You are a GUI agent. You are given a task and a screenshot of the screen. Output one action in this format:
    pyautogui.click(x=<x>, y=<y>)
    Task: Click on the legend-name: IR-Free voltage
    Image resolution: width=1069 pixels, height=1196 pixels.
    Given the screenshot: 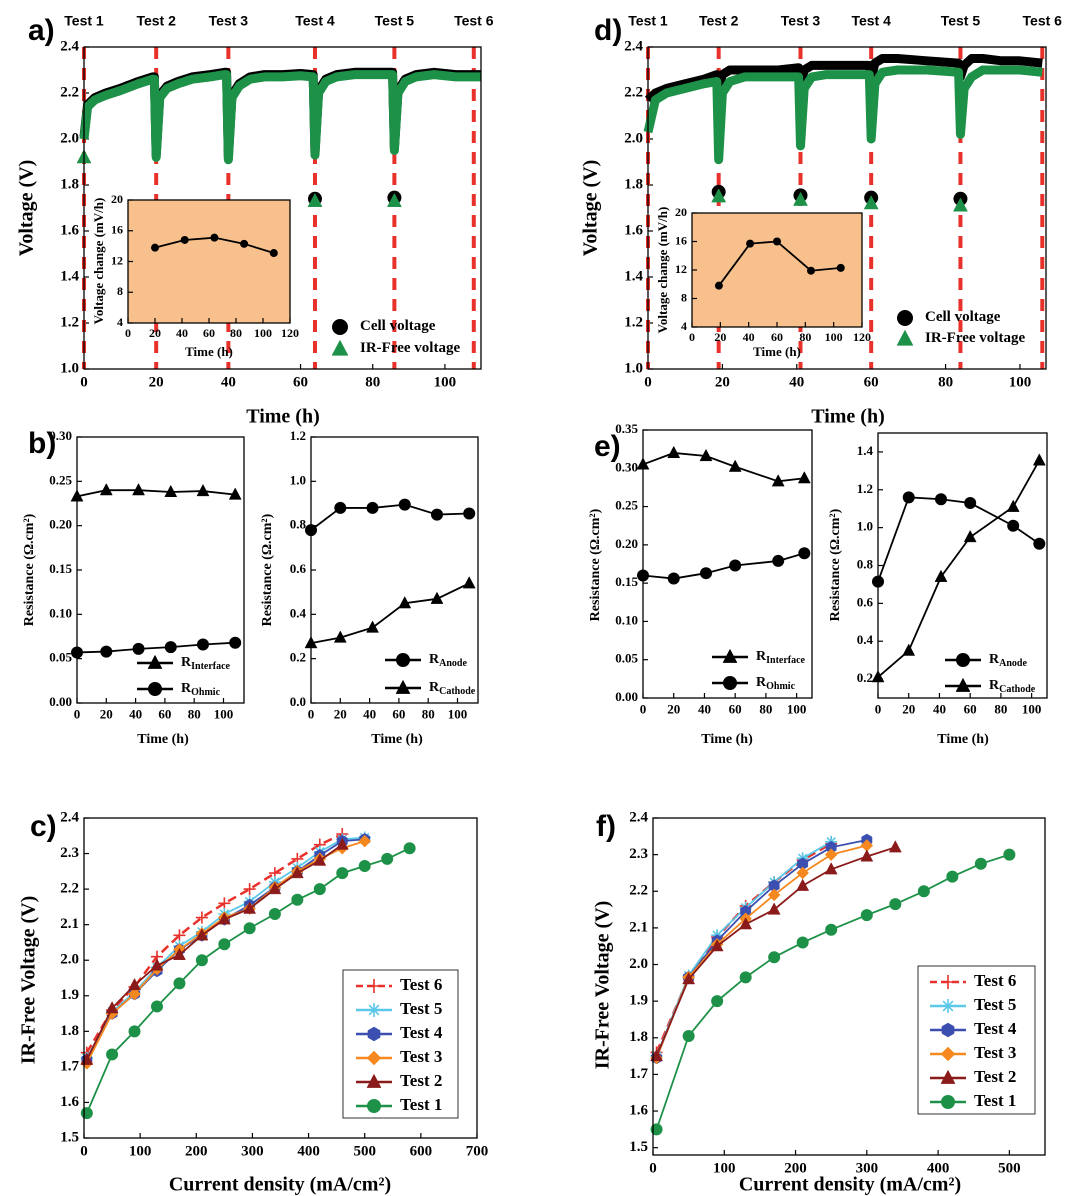 What is the action you would take?
    pyautogui.click(x=975, y=338)
    